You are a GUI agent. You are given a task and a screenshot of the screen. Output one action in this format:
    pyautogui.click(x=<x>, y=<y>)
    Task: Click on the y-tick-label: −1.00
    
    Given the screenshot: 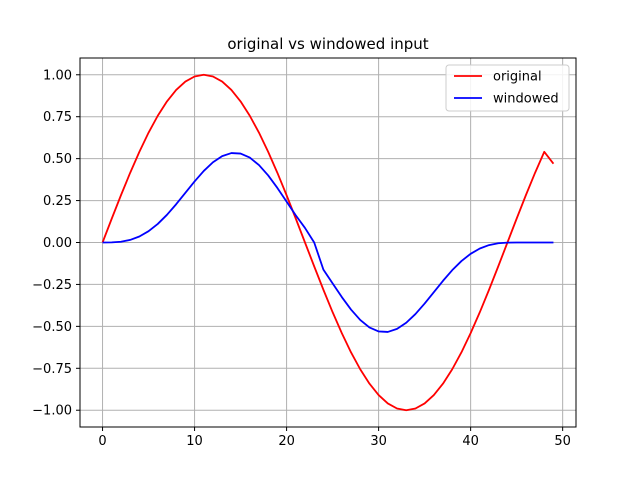 What is the action you would take?
    pyautogui.click(x=52, y=411)
    